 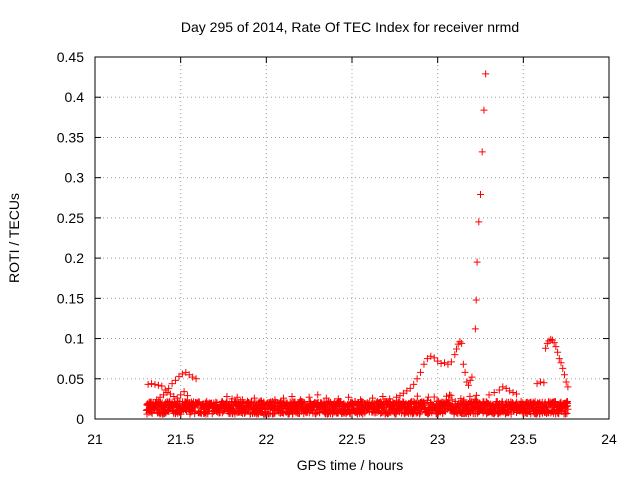 What do you see at coordinates (180, 439) in the screenshot?
I see `x-tick-label: 21.5` at bounding box center [180, 439].